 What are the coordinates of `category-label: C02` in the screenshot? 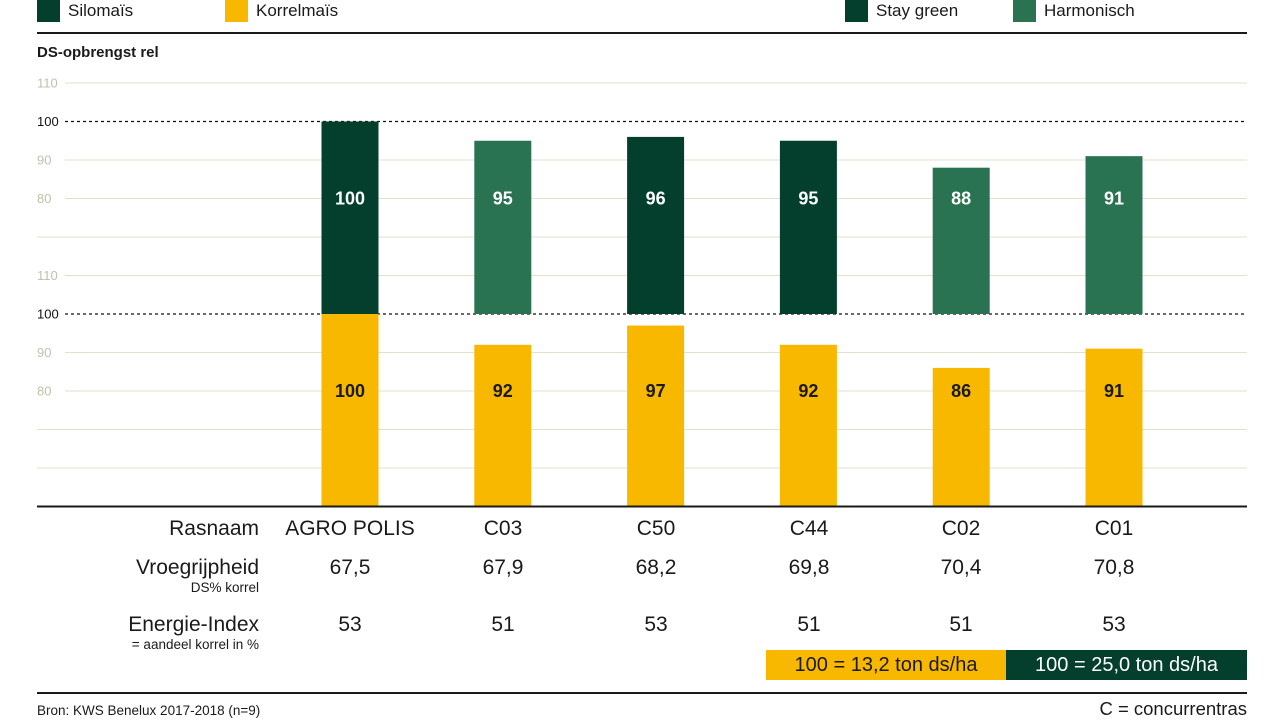 It's located at (961, 528).